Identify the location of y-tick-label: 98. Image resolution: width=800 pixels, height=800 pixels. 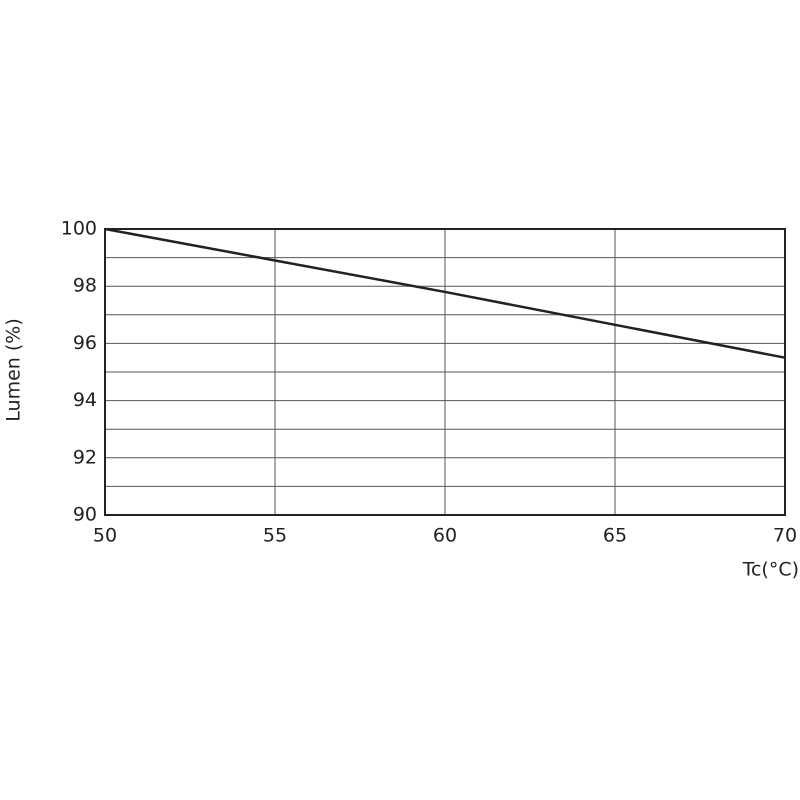
(85, 286).